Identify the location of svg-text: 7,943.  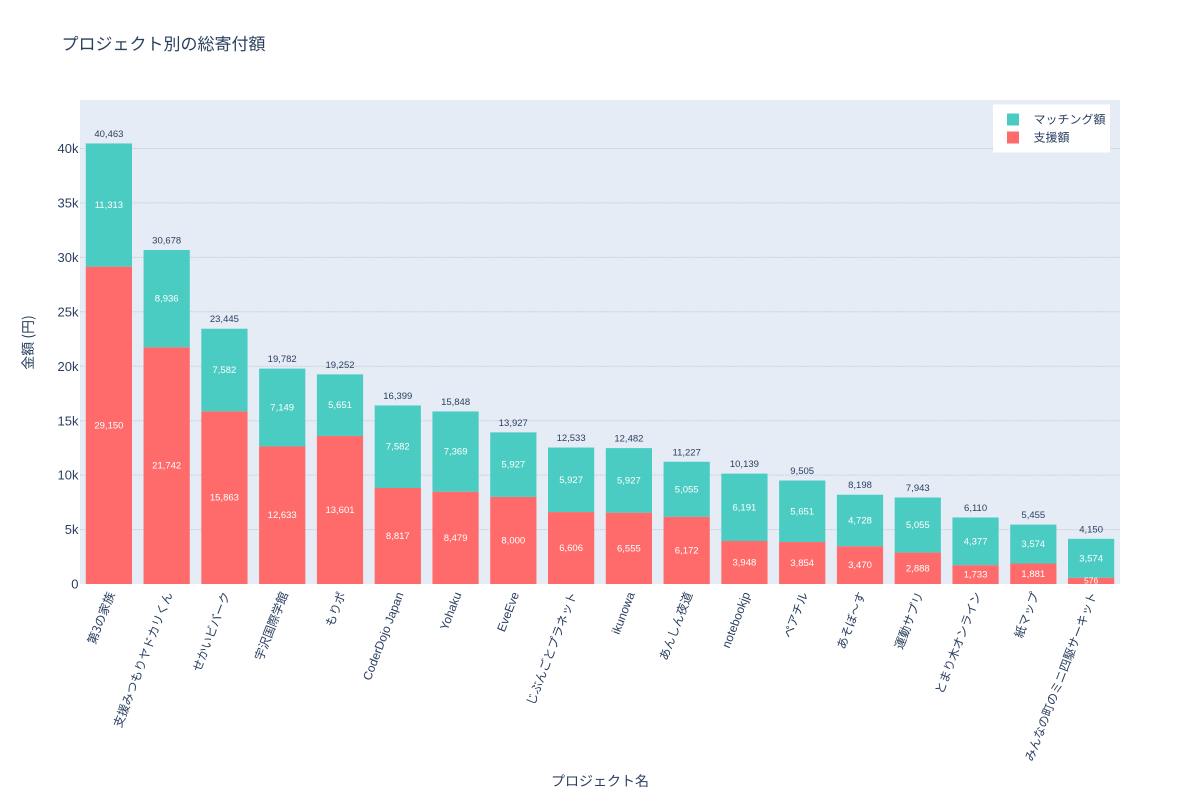
(918, 488).